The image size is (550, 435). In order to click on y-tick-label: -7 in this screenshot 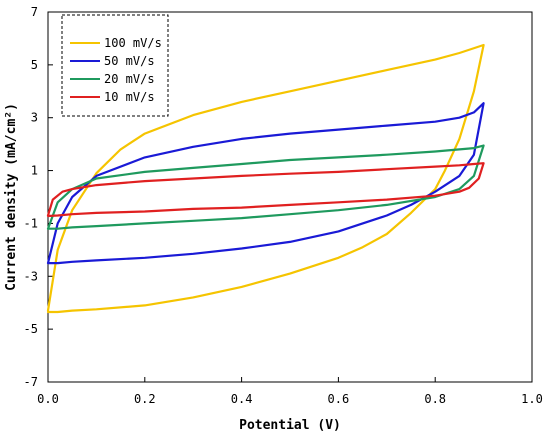, I will do `click(31, 382)`.